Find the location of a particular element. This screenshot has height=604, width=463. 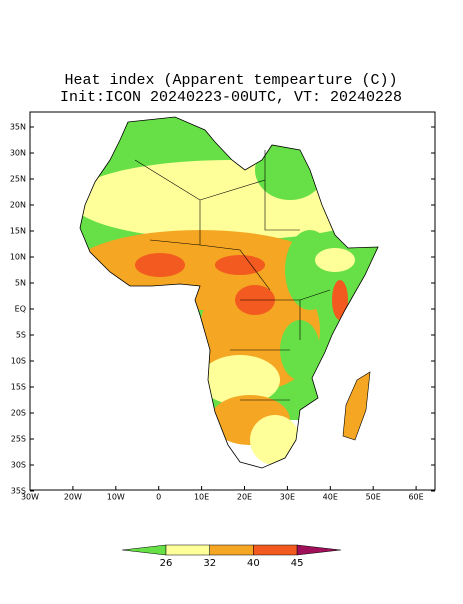

lat-label: 35S is located at coordinates (18, 491).